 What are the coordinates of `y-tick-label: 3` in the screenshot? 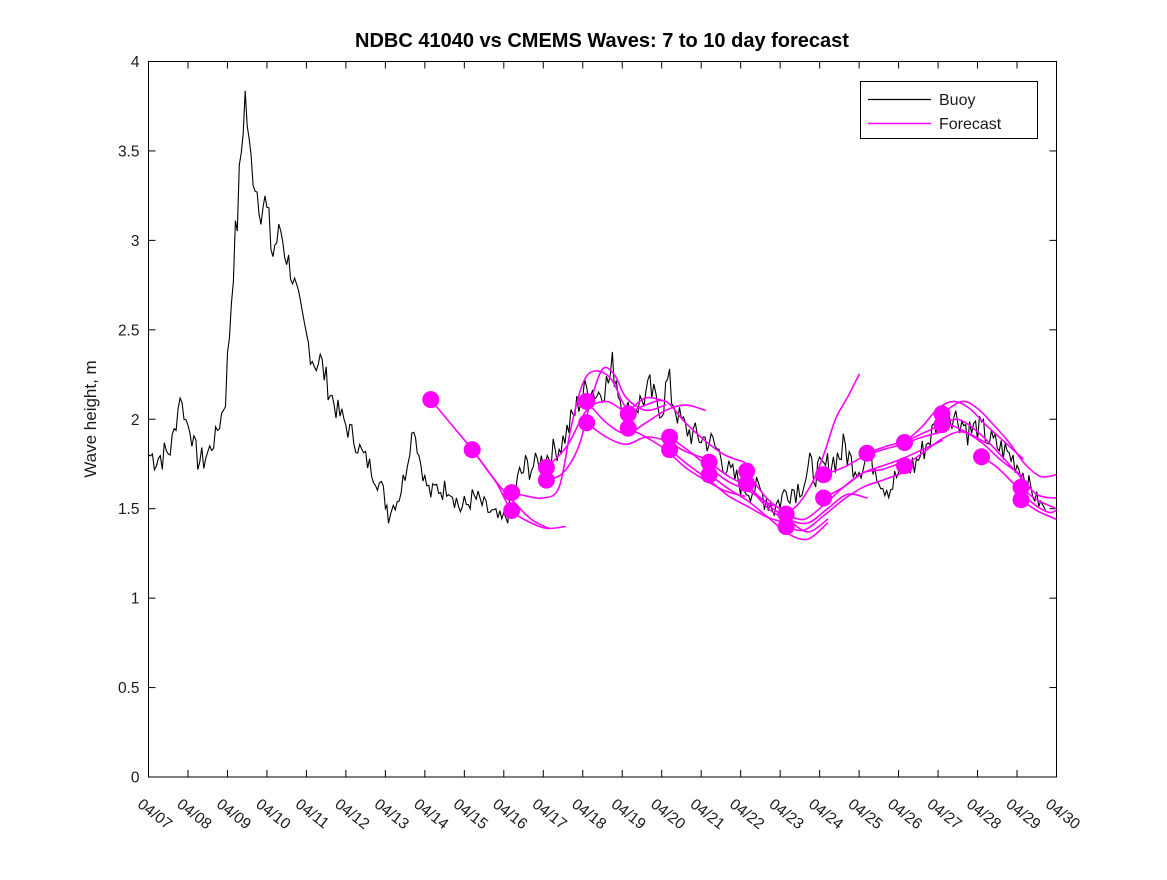 It's located at (135, 241).